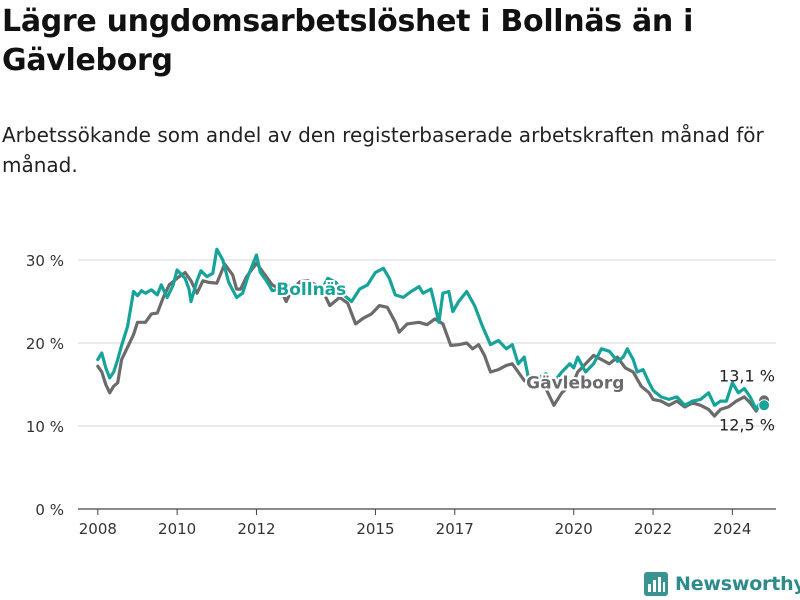 Image resolution: width=800 pixels, height=600 pixels. Describe the element at coordinates (737, 584) in the screenshot. I see `logo-text: Newsworthy` at that location.